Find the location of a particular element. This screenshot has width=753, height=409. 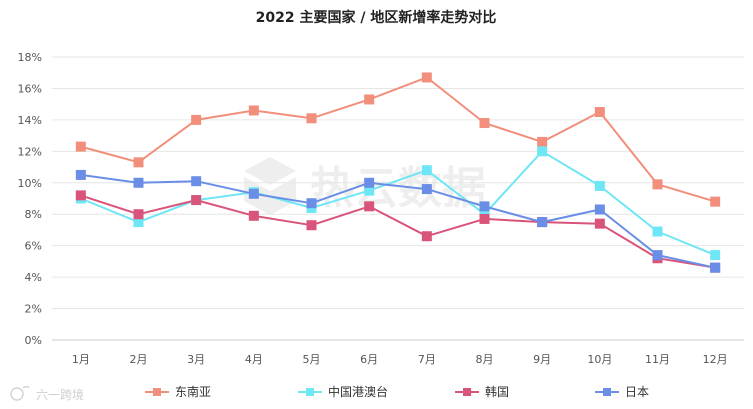

legend-item: 中国港澳台 is located at coordinates (343, 391).